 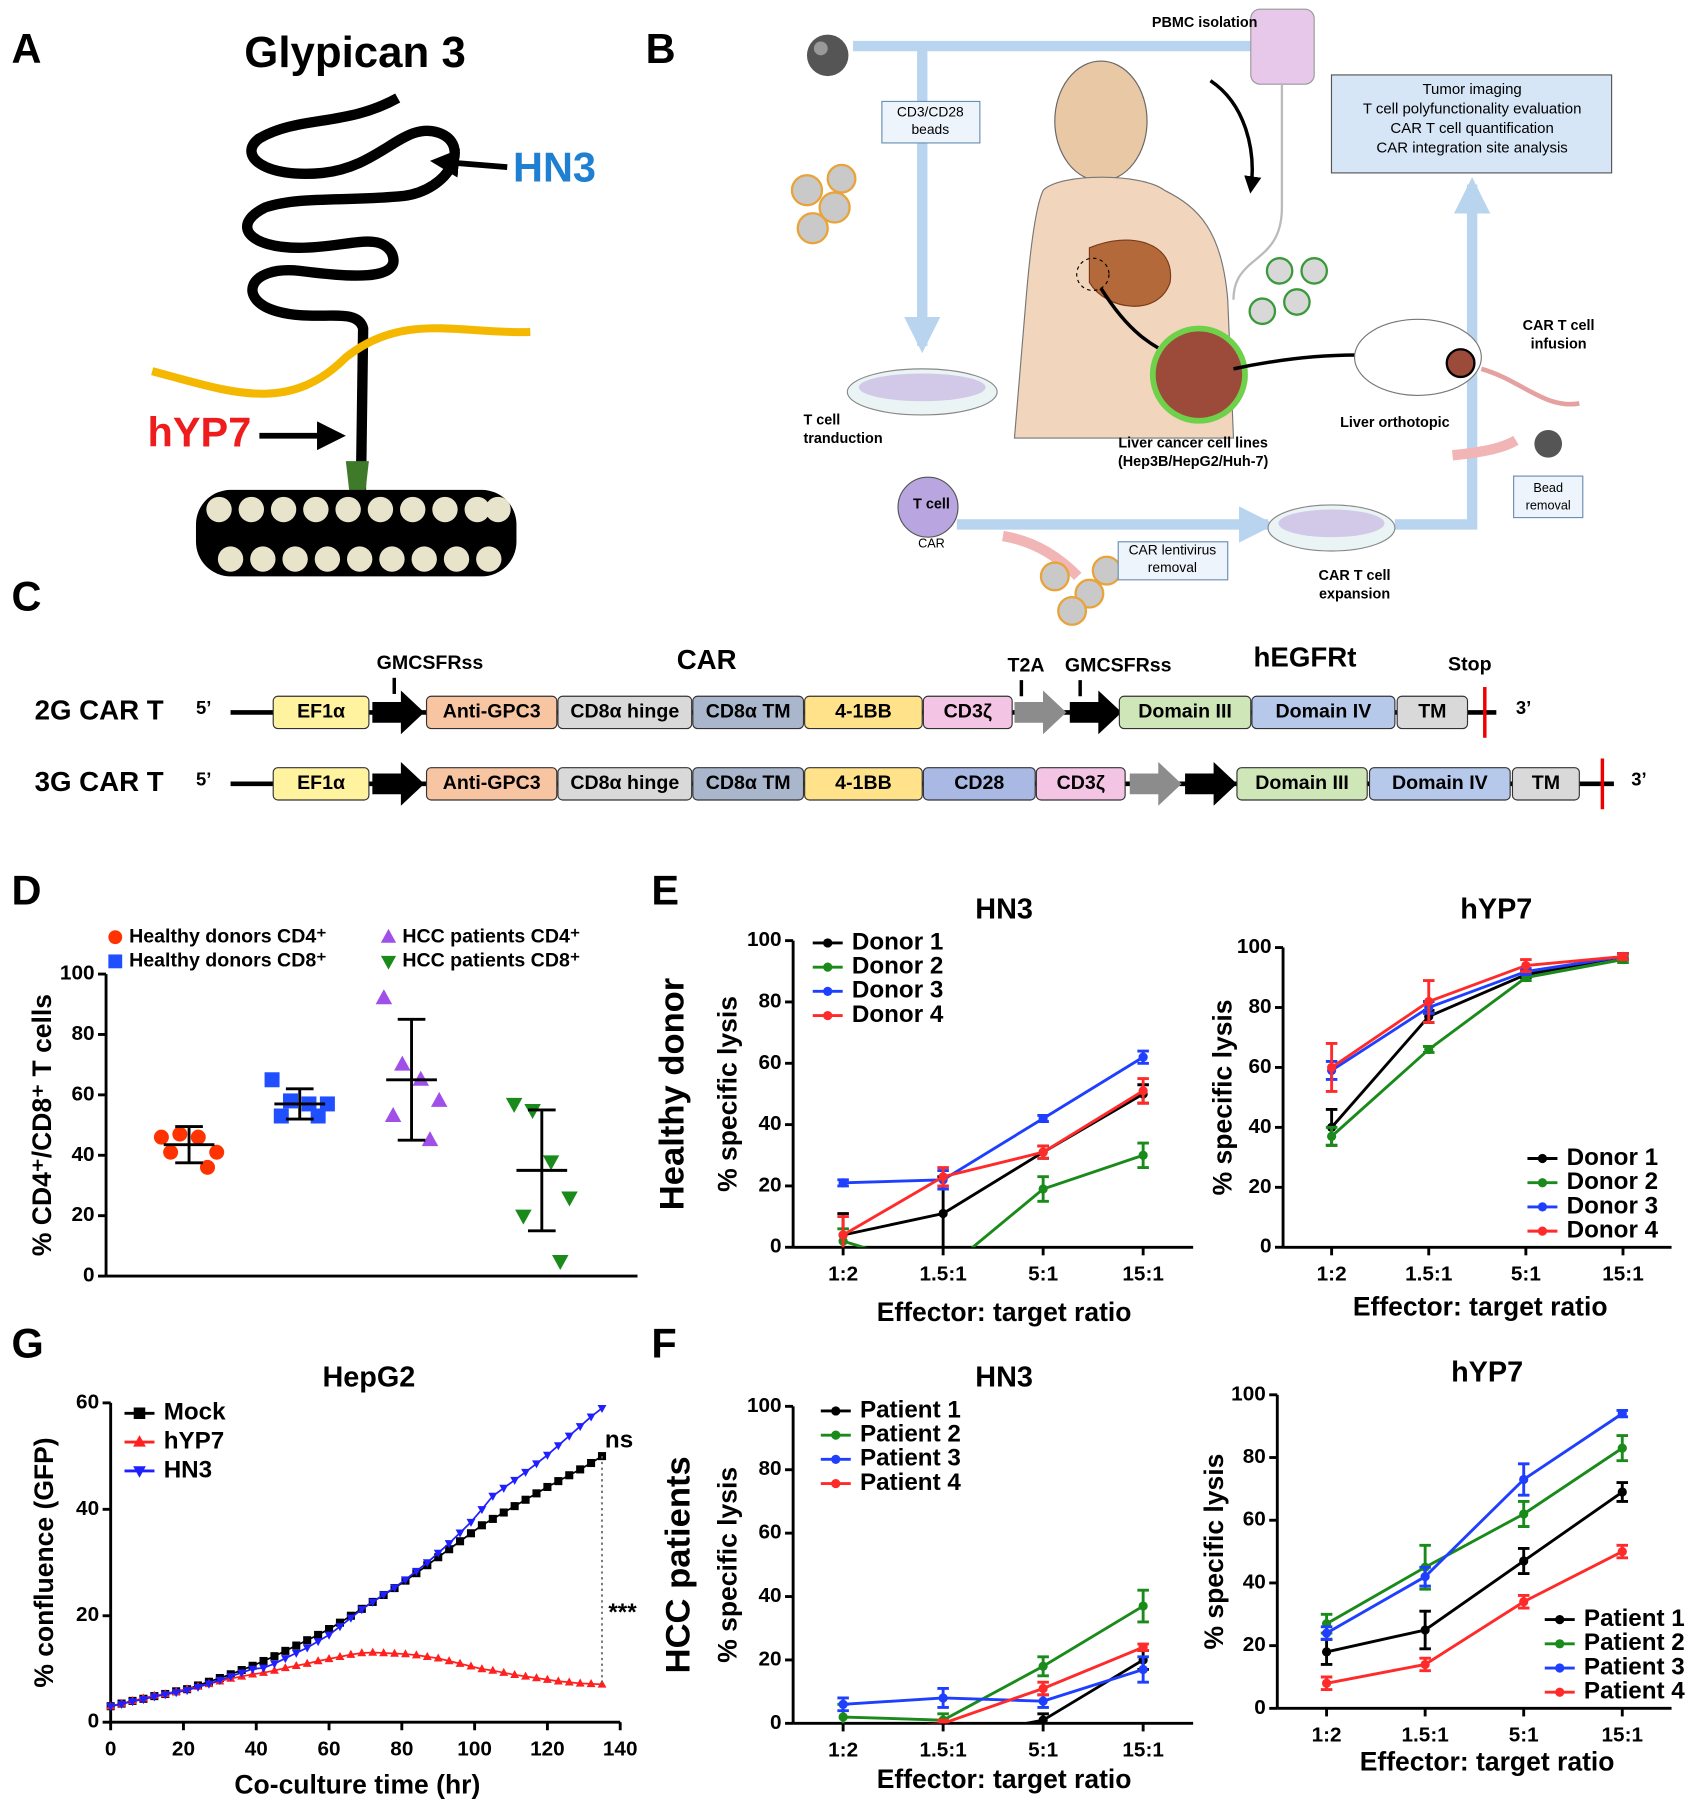 What do you see at coordinates (897, 990) in the screenshot?
I see `legend-label: Donor 3` at bounding box center [897, 990].